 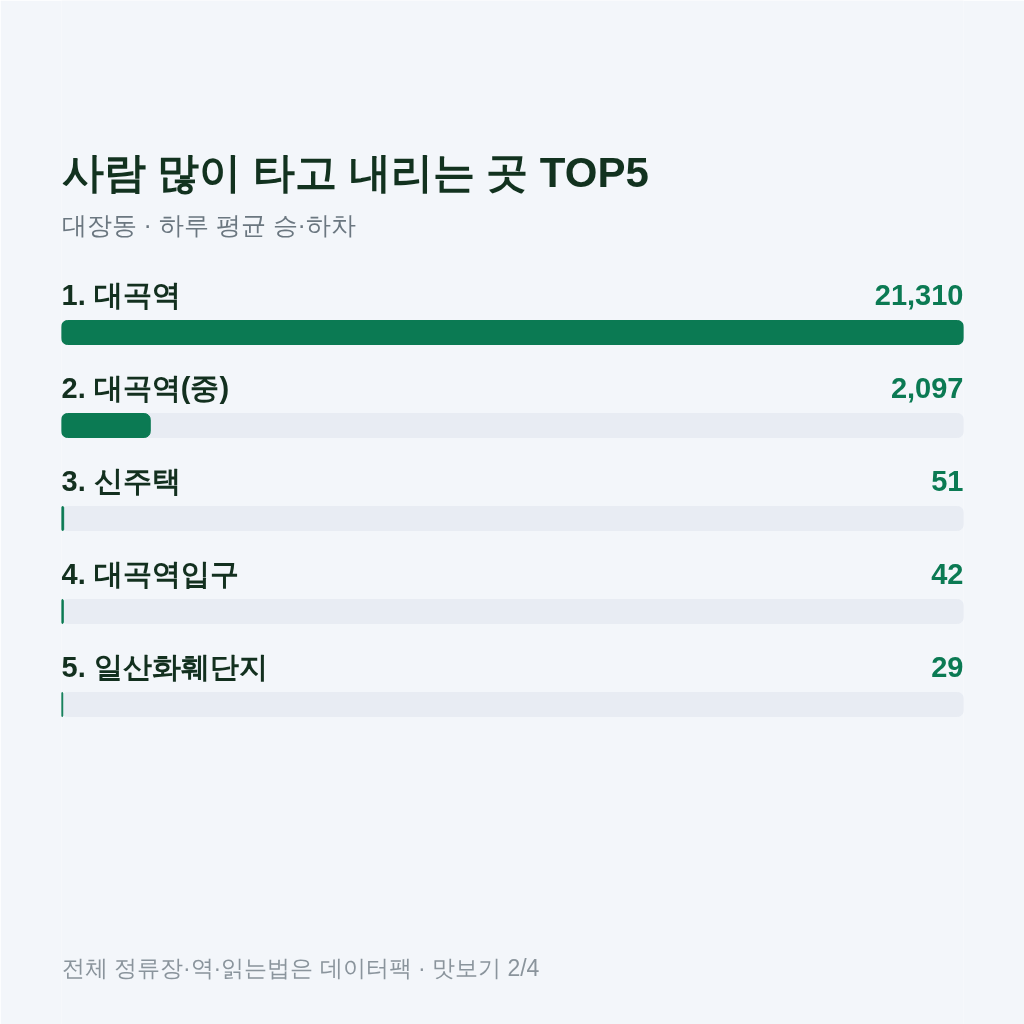 I want to click on y-tick-label: 4. 대곡역입구, so click(x=150, y=573).